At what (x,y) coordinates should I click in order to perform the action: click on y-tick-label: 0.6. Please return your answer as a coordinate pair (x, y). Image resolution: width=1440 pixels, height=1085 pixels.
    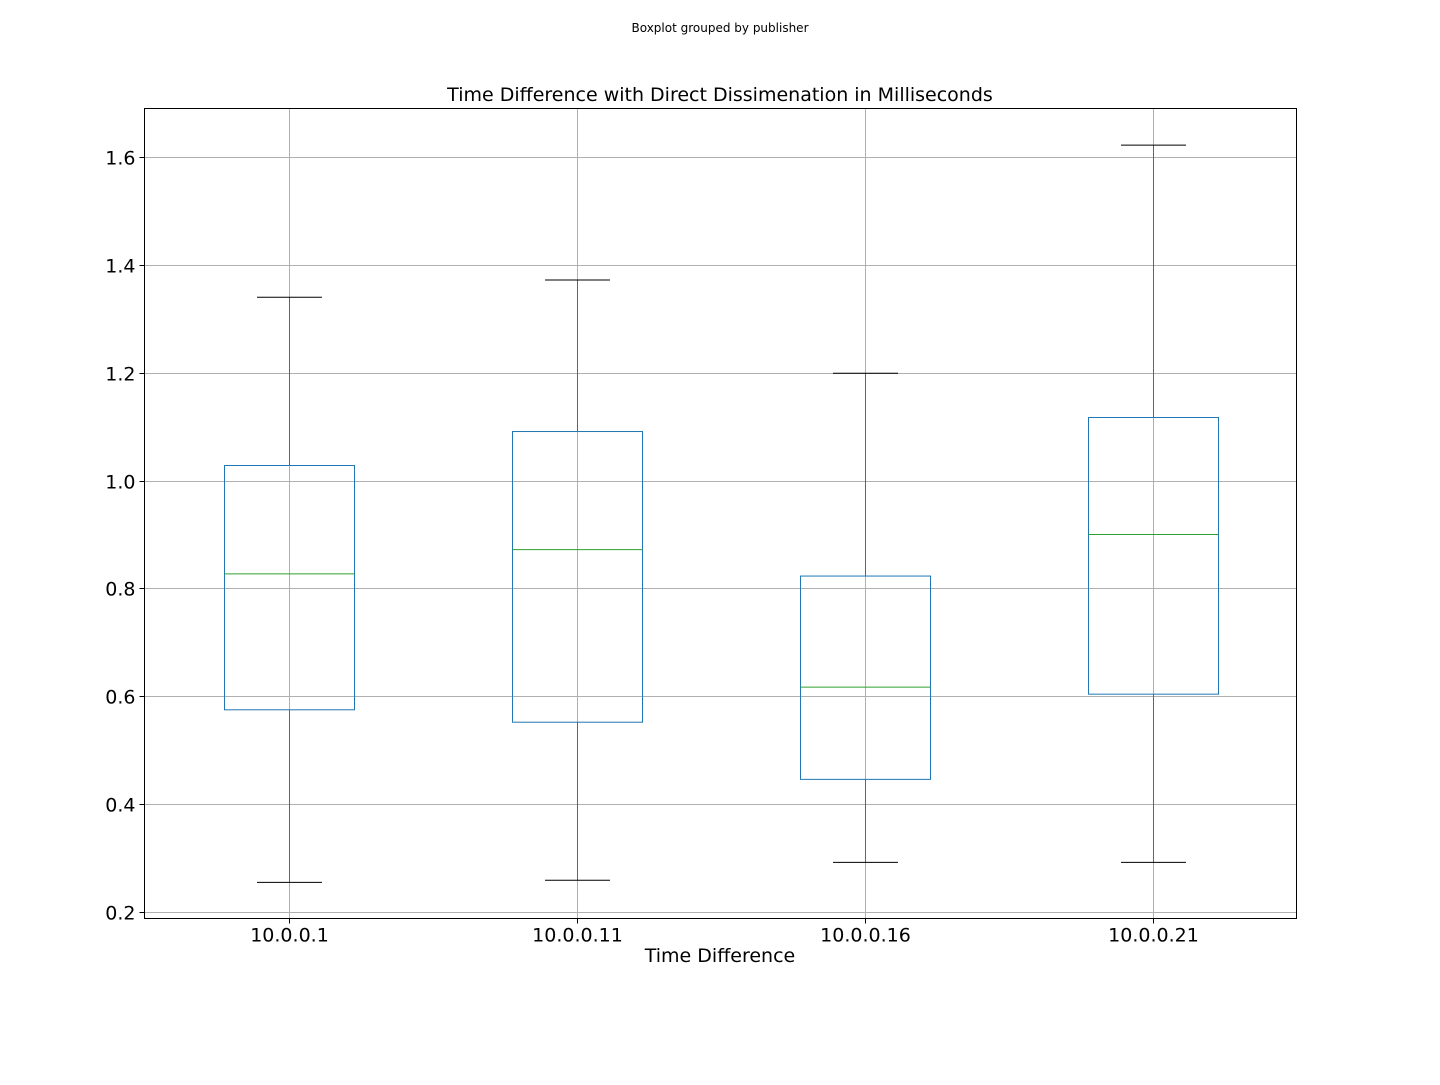
    Looking at the image, I should click on (120, 698).